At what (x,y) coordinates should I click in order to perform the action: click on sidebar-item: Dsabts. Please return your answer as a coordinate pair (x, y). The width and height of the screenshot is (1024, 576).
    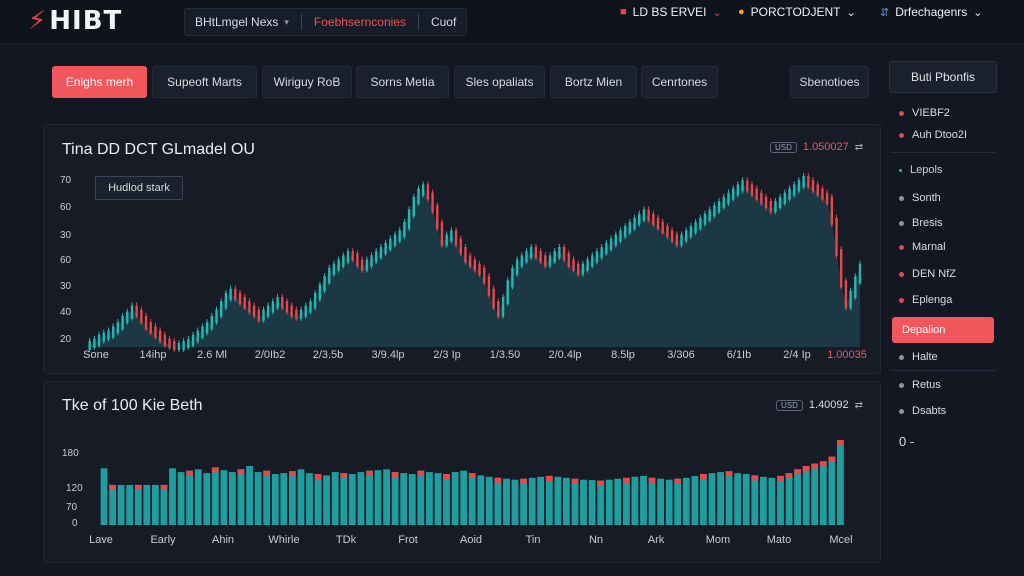
    Looking at the image, I should click on (922, 411).